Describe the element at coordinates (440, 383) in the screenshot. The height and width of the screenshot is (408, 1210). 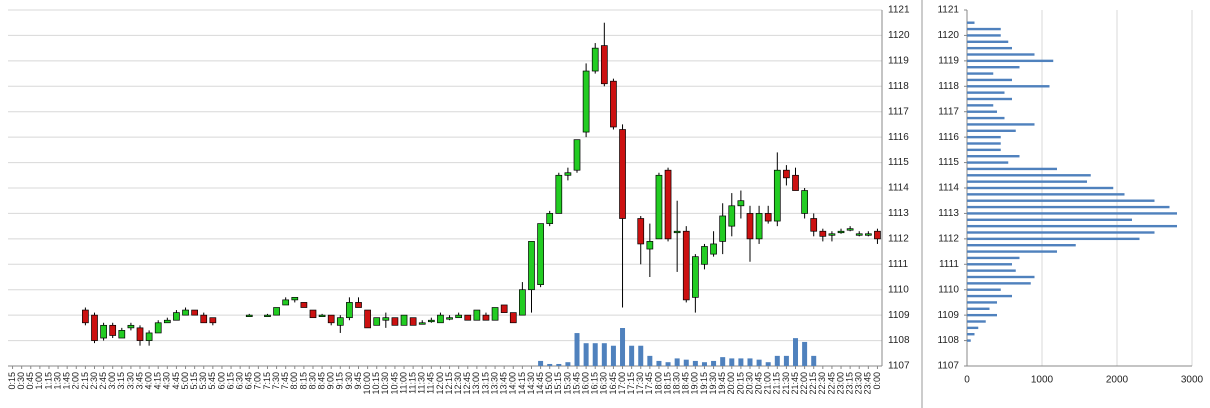
I see `x-tick-label: 12:00` at that location.